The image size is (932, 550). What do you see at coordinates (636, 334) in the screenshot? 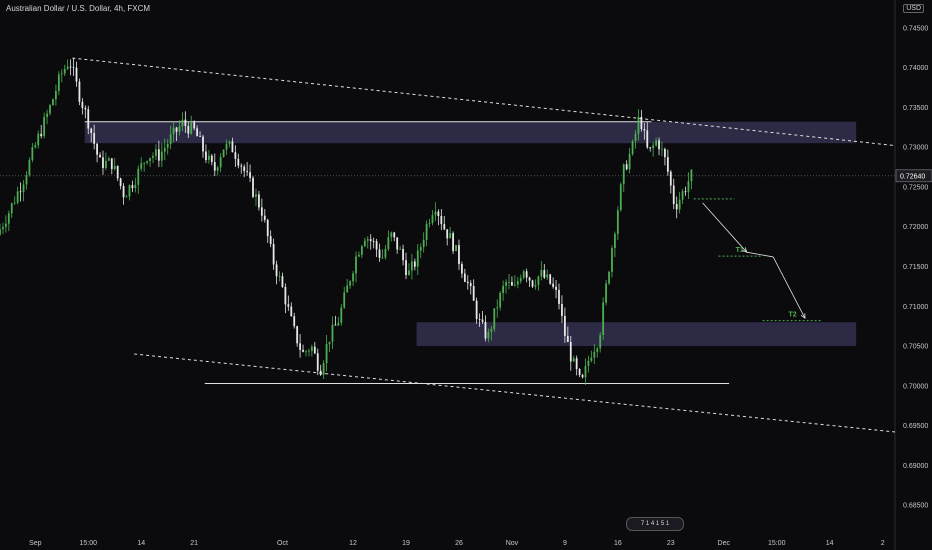
I see `support-zone` at bounding box center [636, 334].